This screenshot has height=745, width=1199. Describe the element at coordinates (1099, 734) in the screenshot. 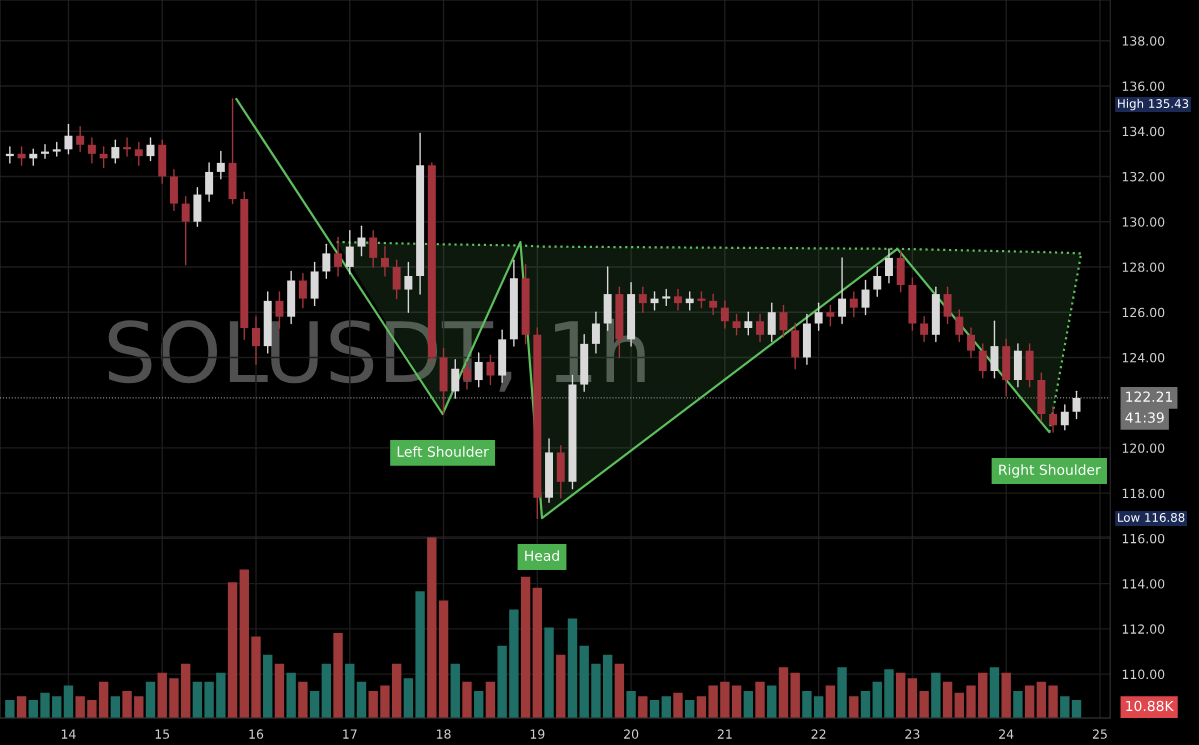

I see `x-tick-label: 25` at that location.